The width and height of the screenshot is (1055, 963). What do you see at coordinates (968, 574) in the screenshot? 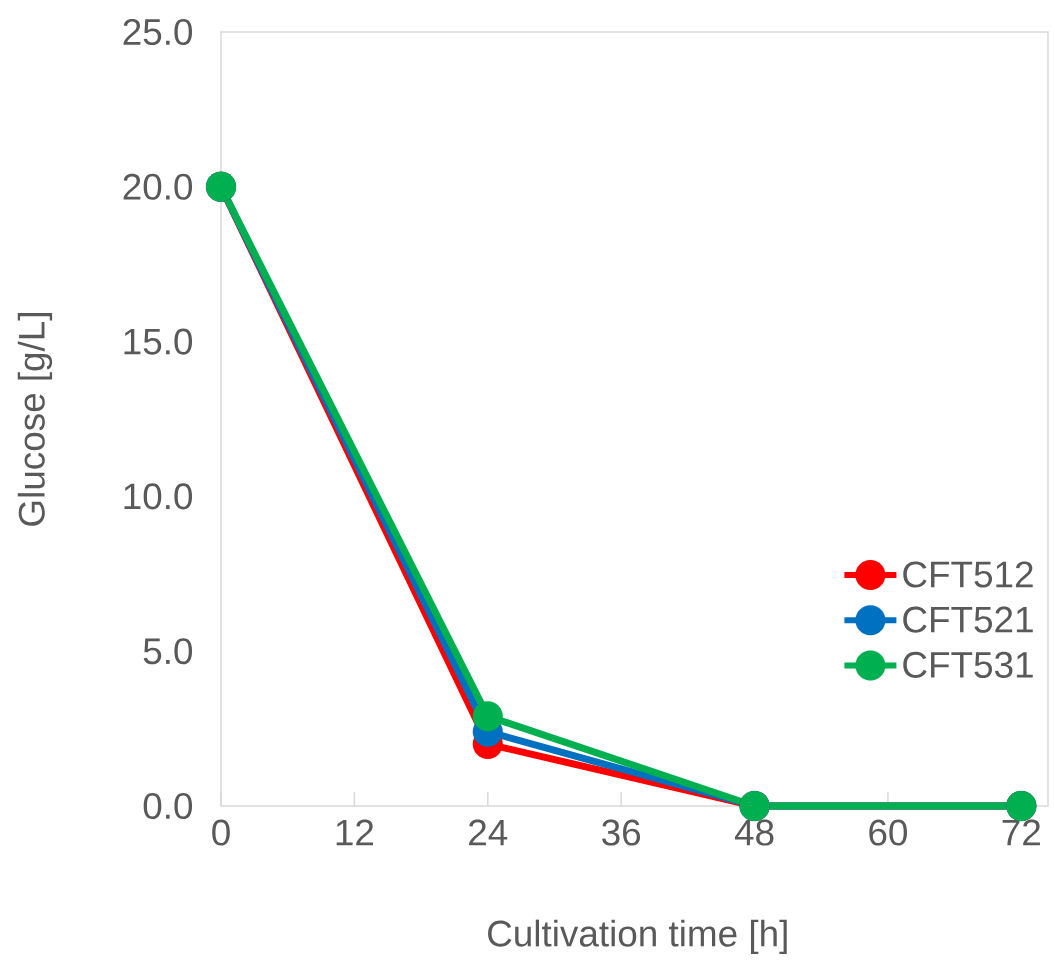
I see `legend-label: CFT512` at bounding box center [968, 574].